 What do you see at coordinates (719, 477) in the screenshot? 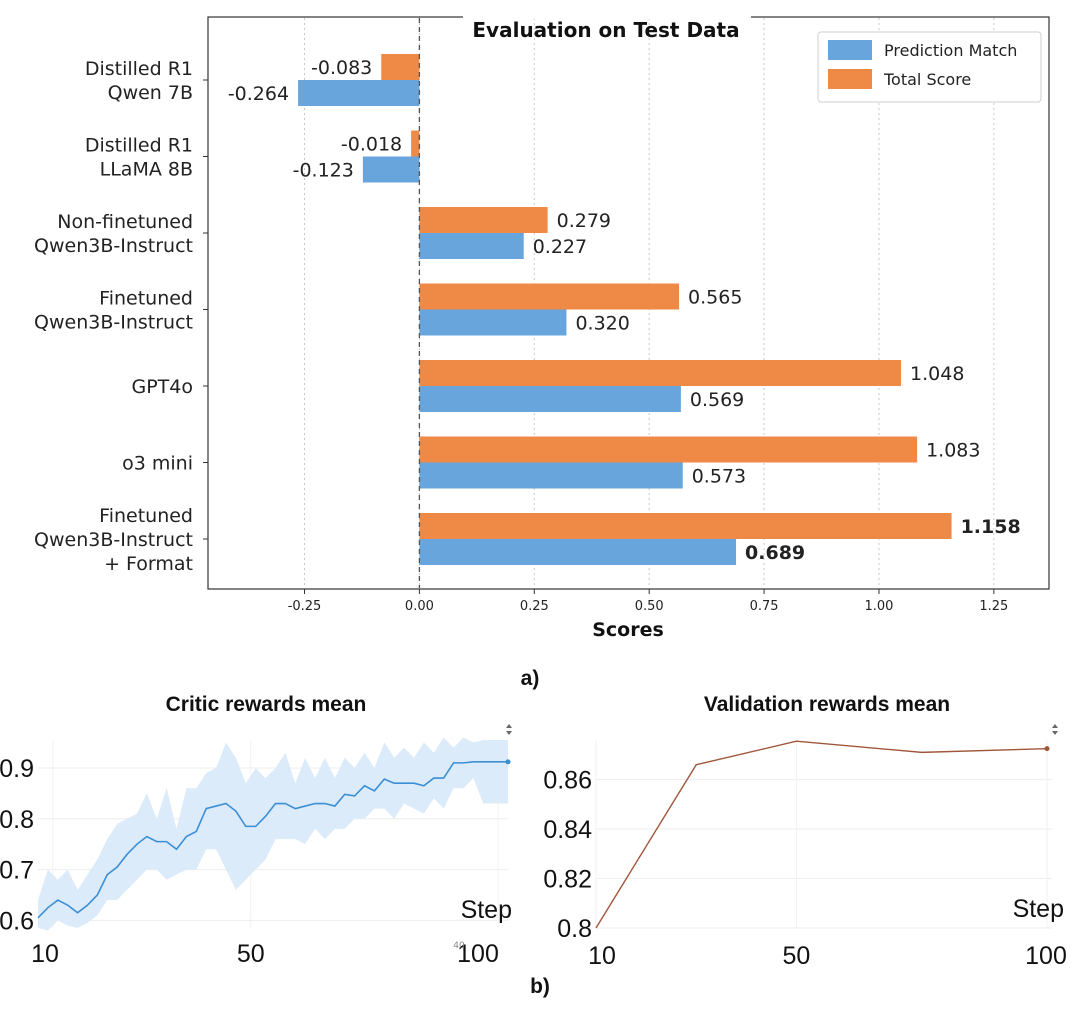
I see `prediction-match-value-label: 0.573` at bounding box center [719, 477].